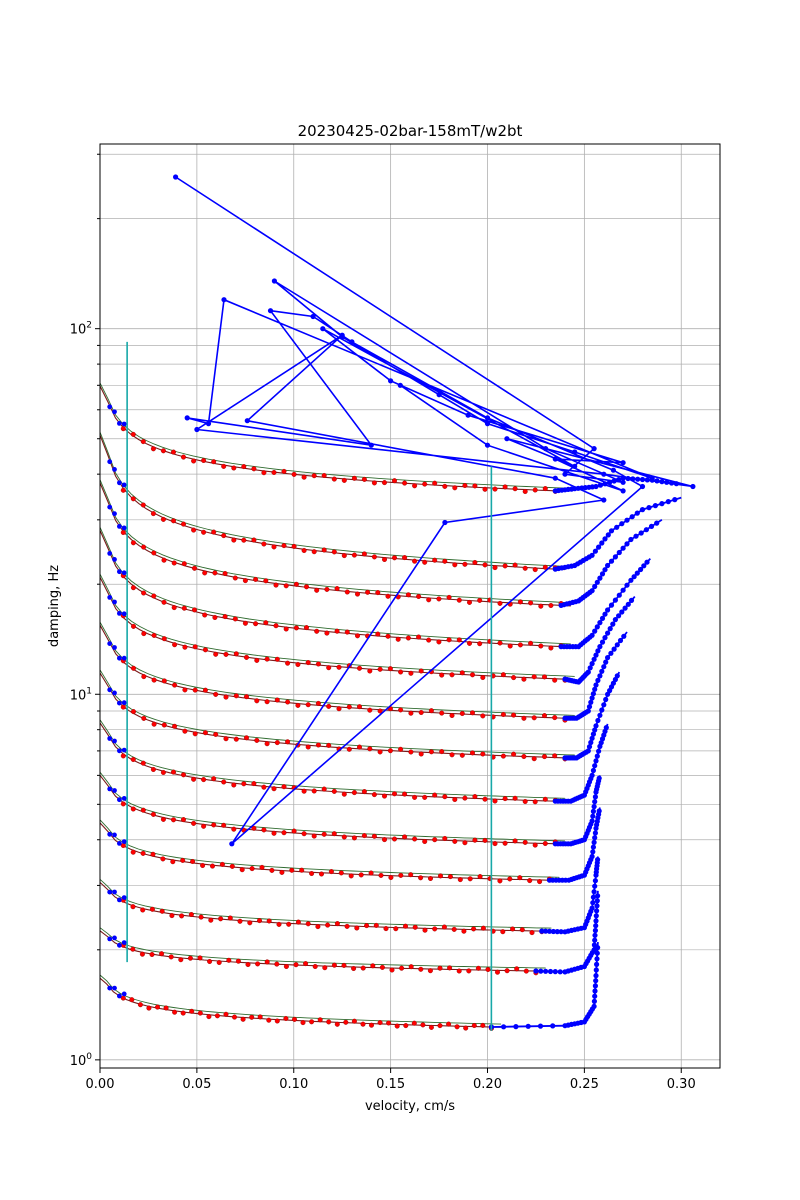  Describe the element at coordinates (196, 1084) in the screenshot. I see `x-tick-label: 0.05` at that location.